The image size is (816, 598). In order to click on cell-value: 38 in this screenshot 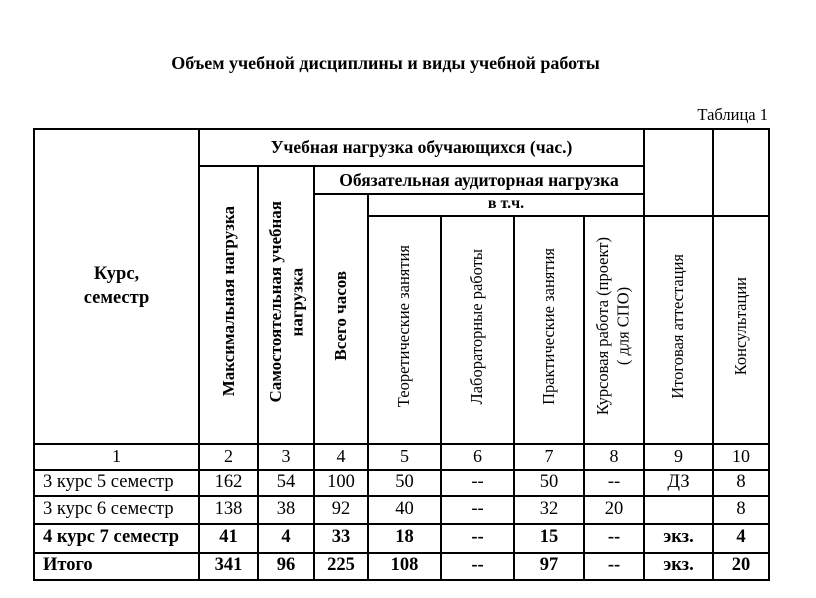, I will do `click(286, 509)`.